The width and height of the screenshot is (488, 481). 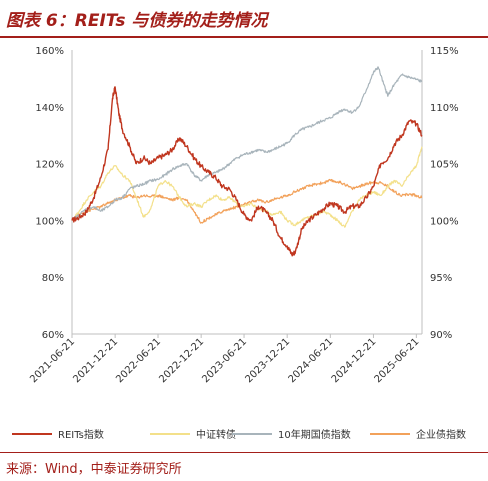 I want to click on y-right-tick-label: 90%, so click(x=441, y=335).